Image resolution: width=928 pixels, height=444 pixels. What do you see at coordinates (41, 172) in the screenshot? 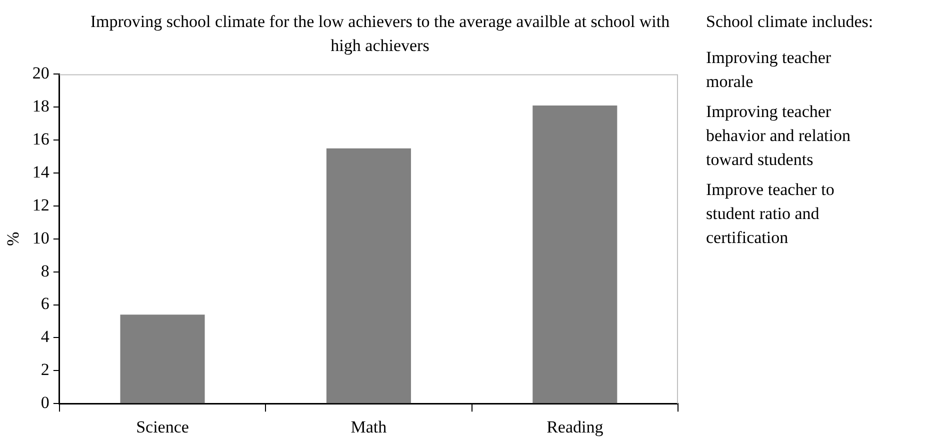
I see `y-tick-label: 14` at bounding box center [41, 172].